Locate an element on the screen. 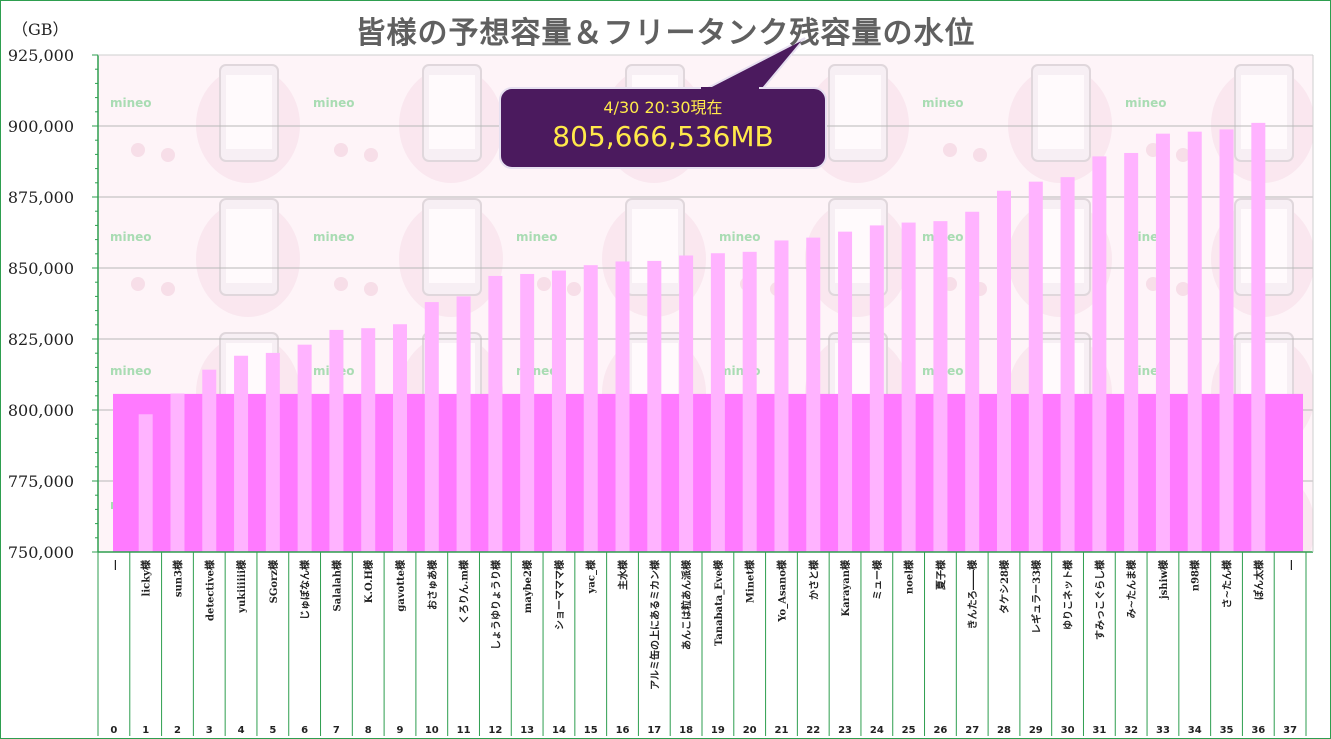  x-category-label-14: ショーマママ様 is located at coordinates (559, 594).